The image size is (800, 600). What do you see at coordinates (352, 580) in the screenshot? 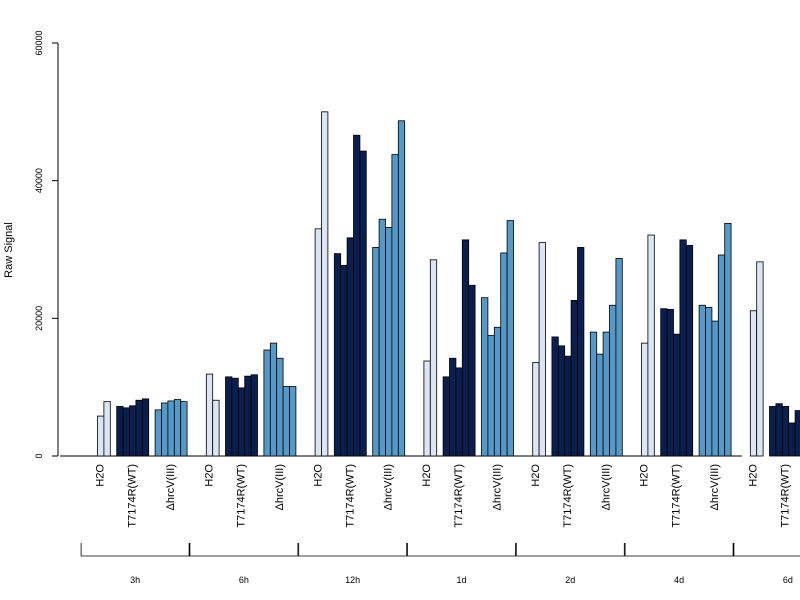
I see `timepoint-label: 12h` at bounding box center [352, 580].